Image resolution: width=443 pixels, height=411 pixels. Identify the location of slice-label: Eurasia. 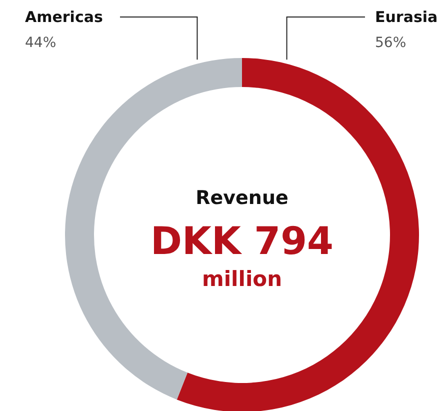
(406, 17).